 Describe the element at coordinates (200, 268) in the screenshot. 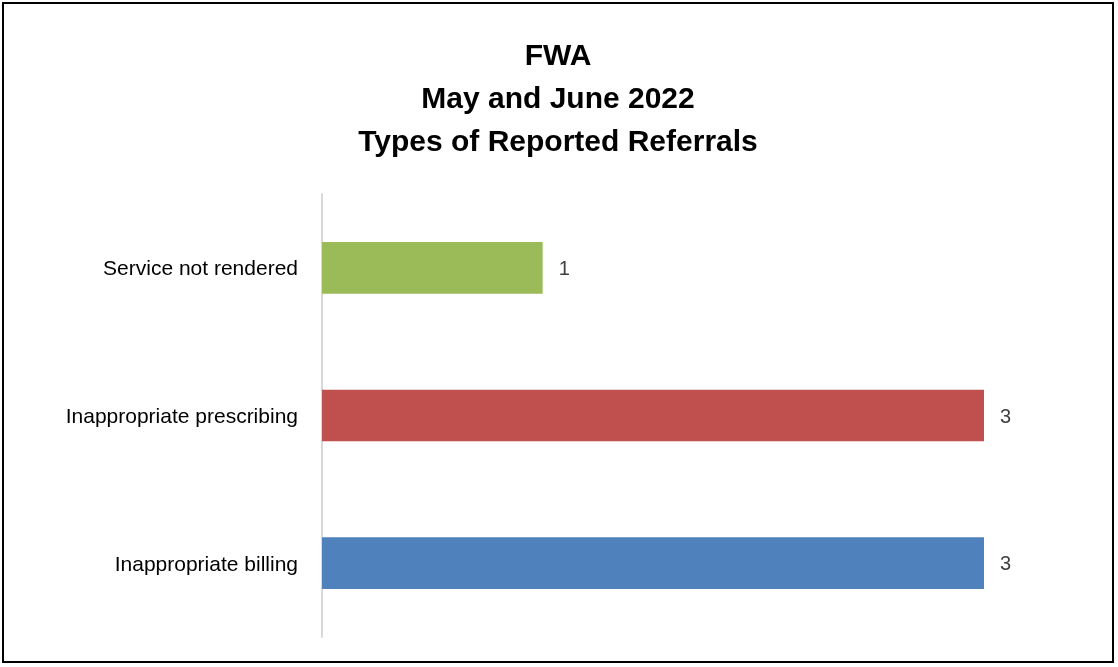

I see `y-tick-label: Service not rendered` at that location.